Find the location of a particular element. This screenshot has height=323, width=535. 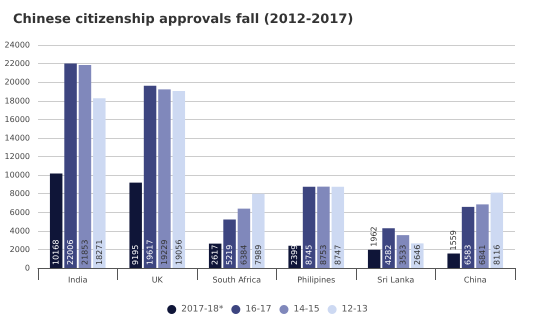

y-tick-label: 6000 is located at coordinates (20, 212).